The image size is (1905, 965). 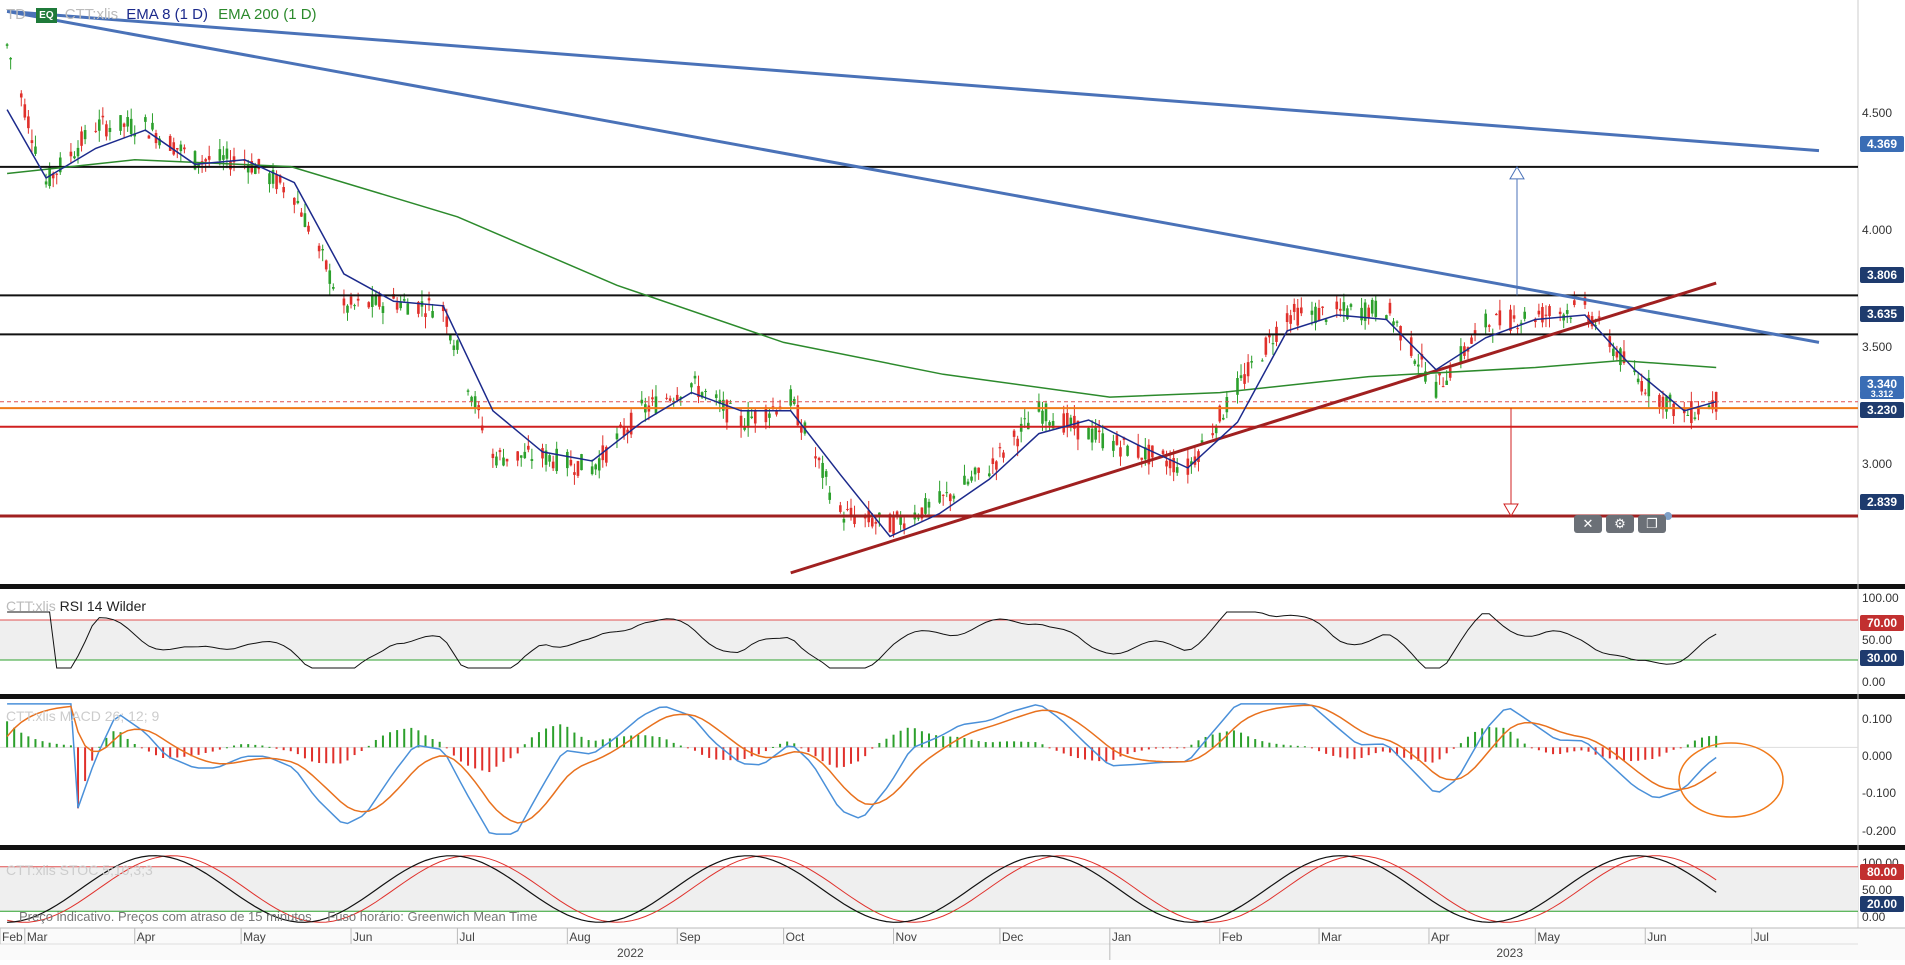 What do you see at coordinates (466, 937) in the screenshot?
I see `month-label: Jul` at bounding box center [466, 937].